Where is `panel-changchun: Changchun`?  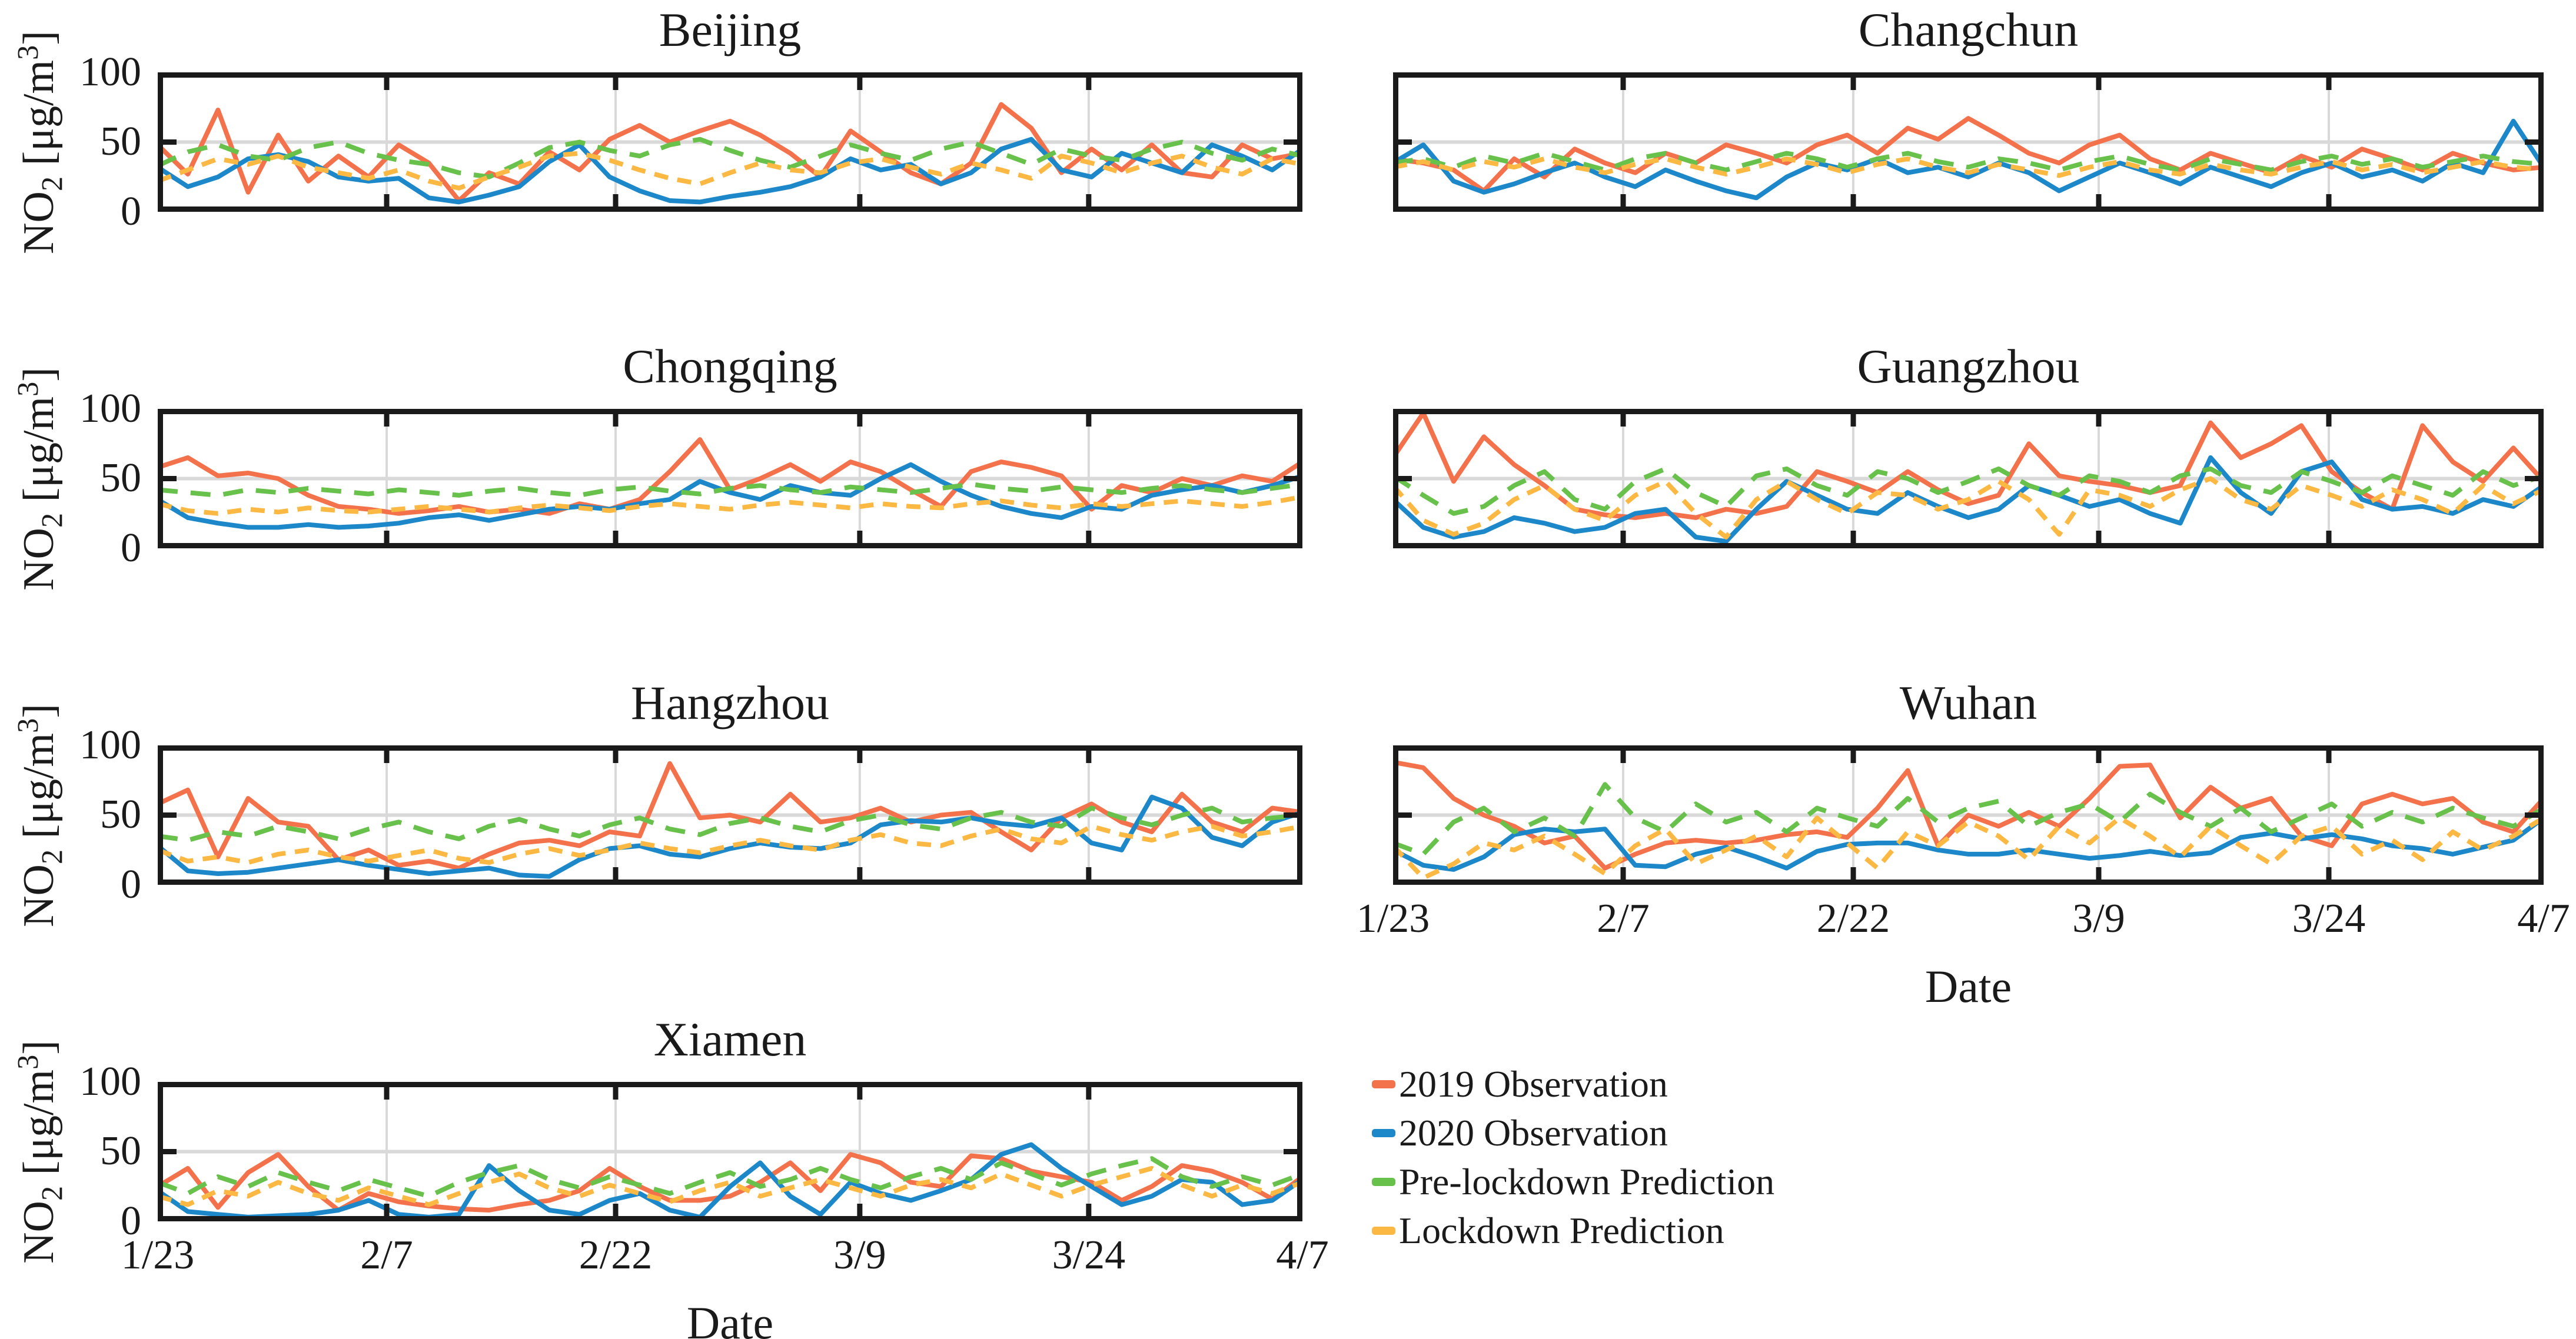
panel-changchun: Changchun is located at coordinates (1968, 107).